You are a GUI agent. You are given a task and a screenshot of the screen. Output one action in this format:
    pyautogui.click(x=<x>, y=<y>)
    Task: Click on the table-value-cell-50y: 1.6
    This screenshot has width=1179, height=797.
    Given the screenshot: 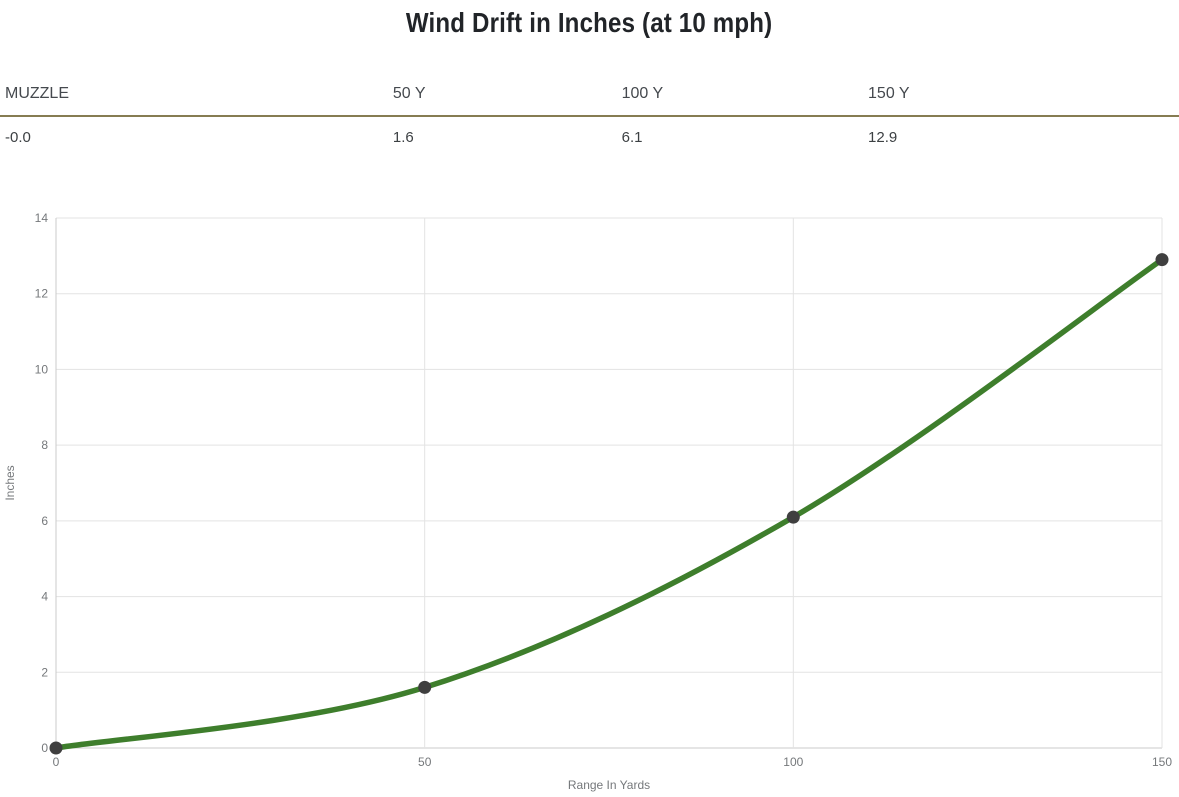 What is the action you would take?
    pyautogui.click(x=403, y=137)
    